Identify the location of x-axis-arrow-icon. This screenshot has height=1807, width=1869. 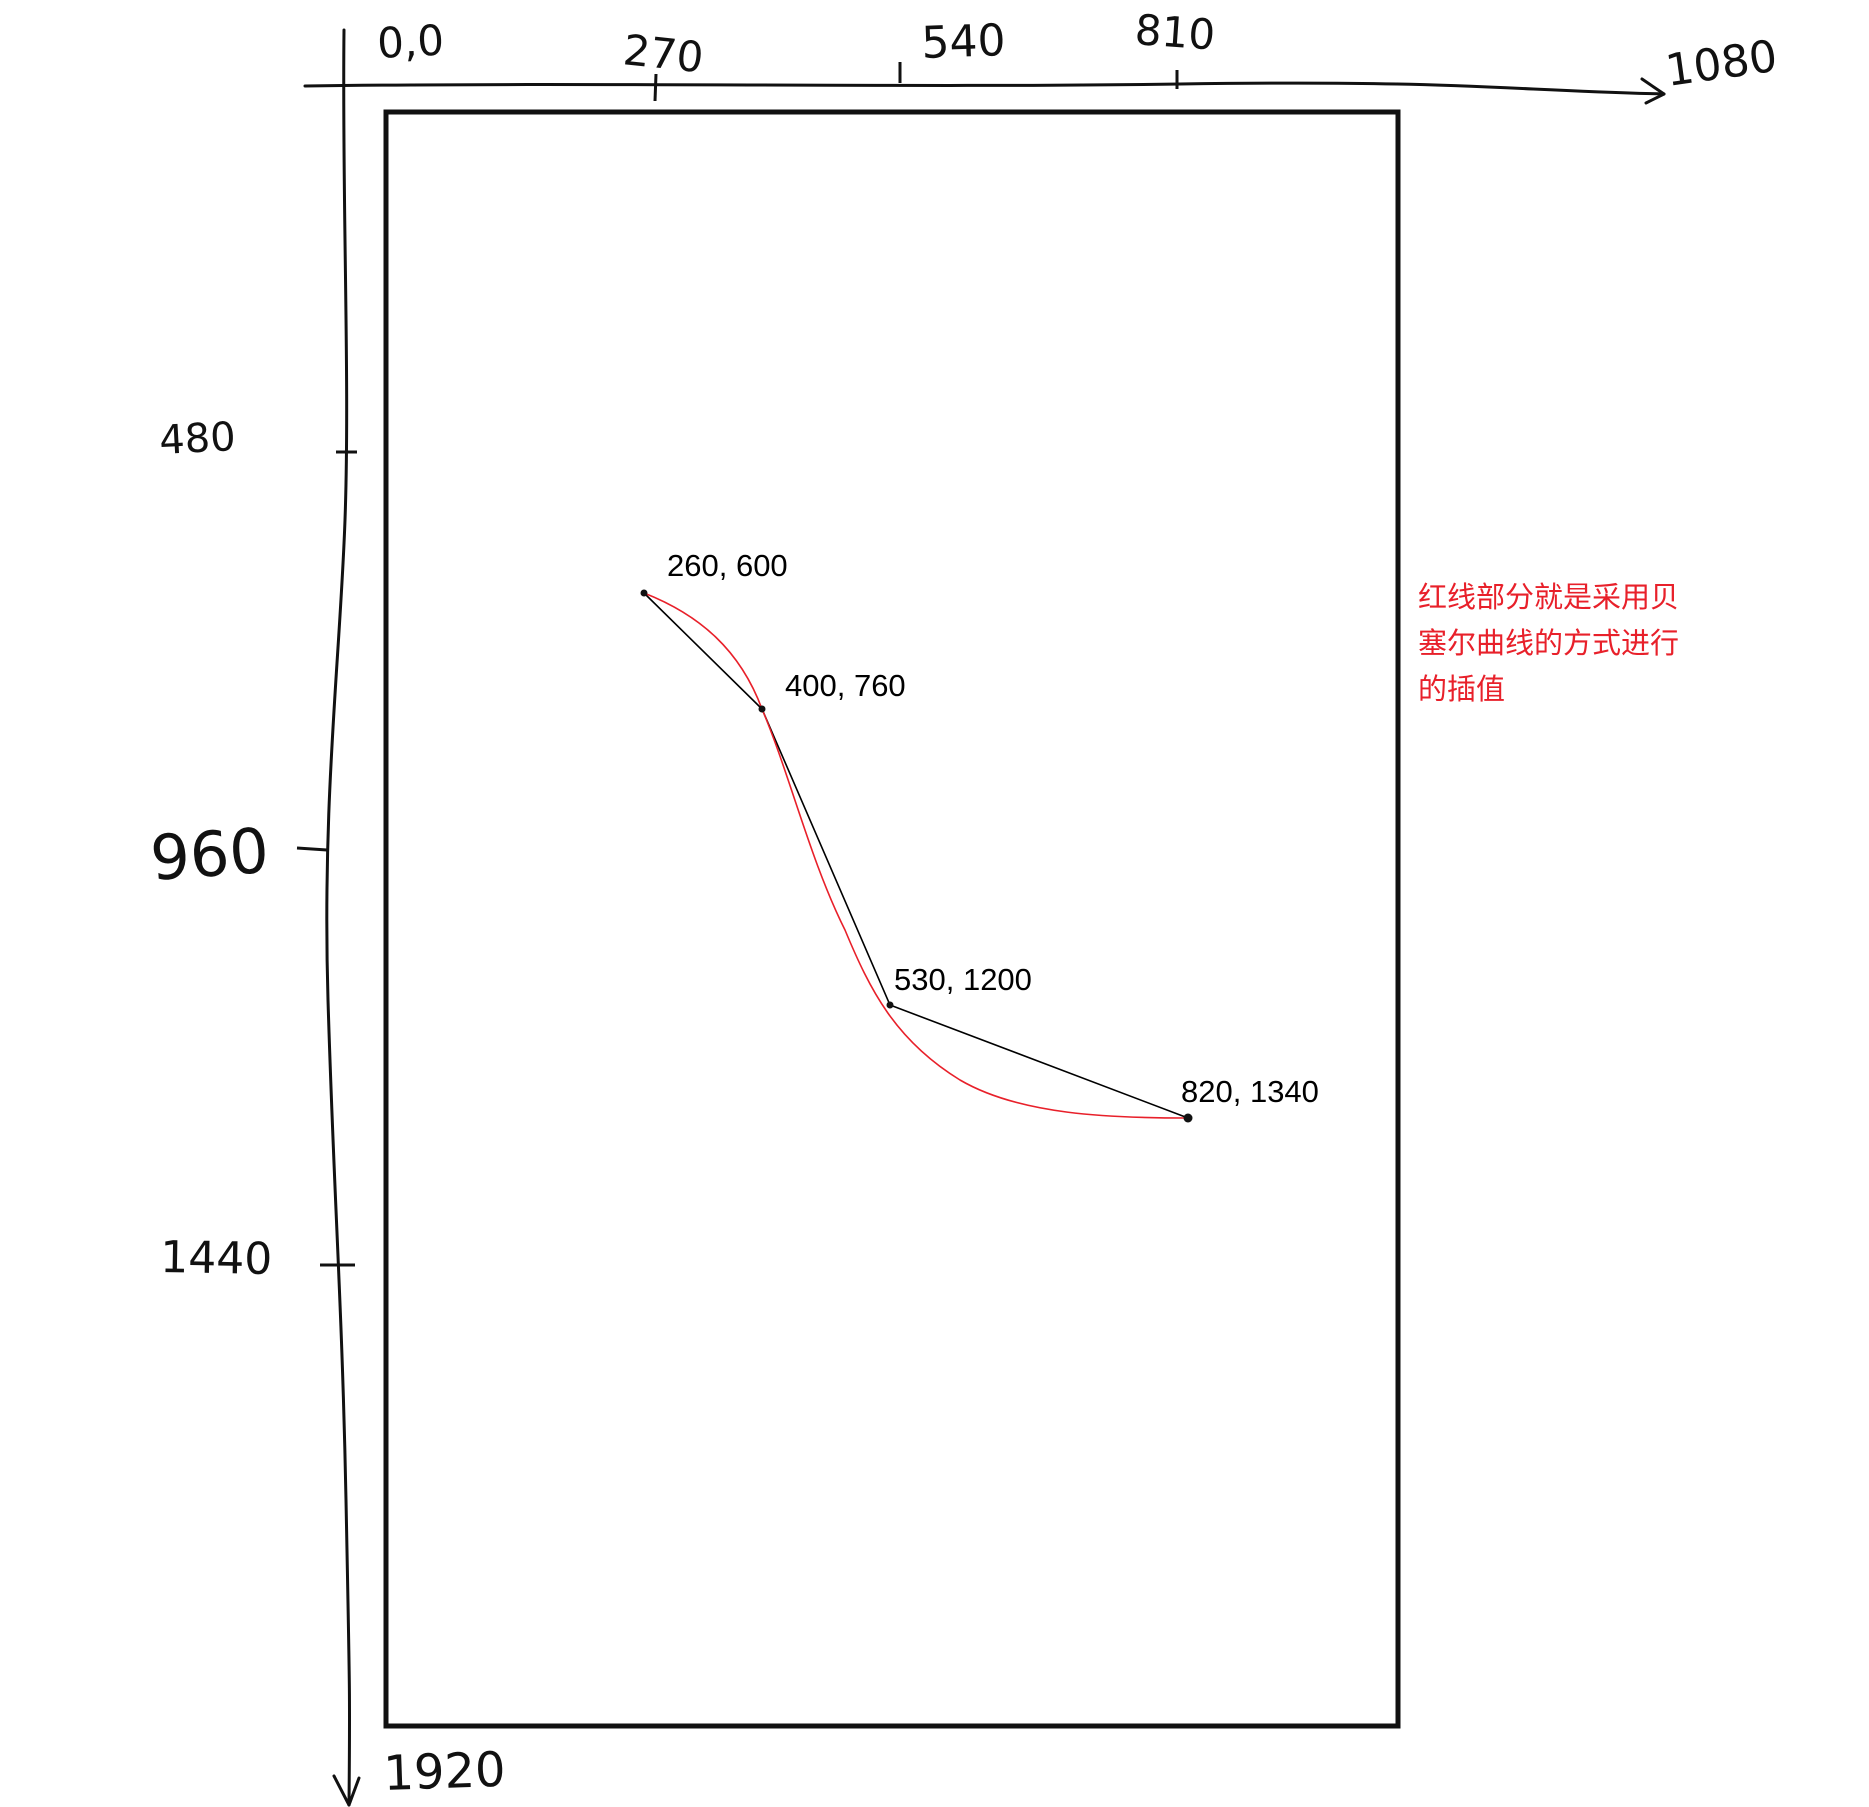
(1653, 91).